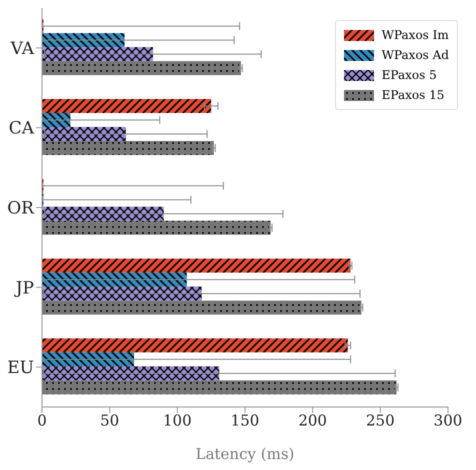 This screenshot has width=476, height=470. I want to click on legend-label: WPaxos Ad, so click(415, 55).